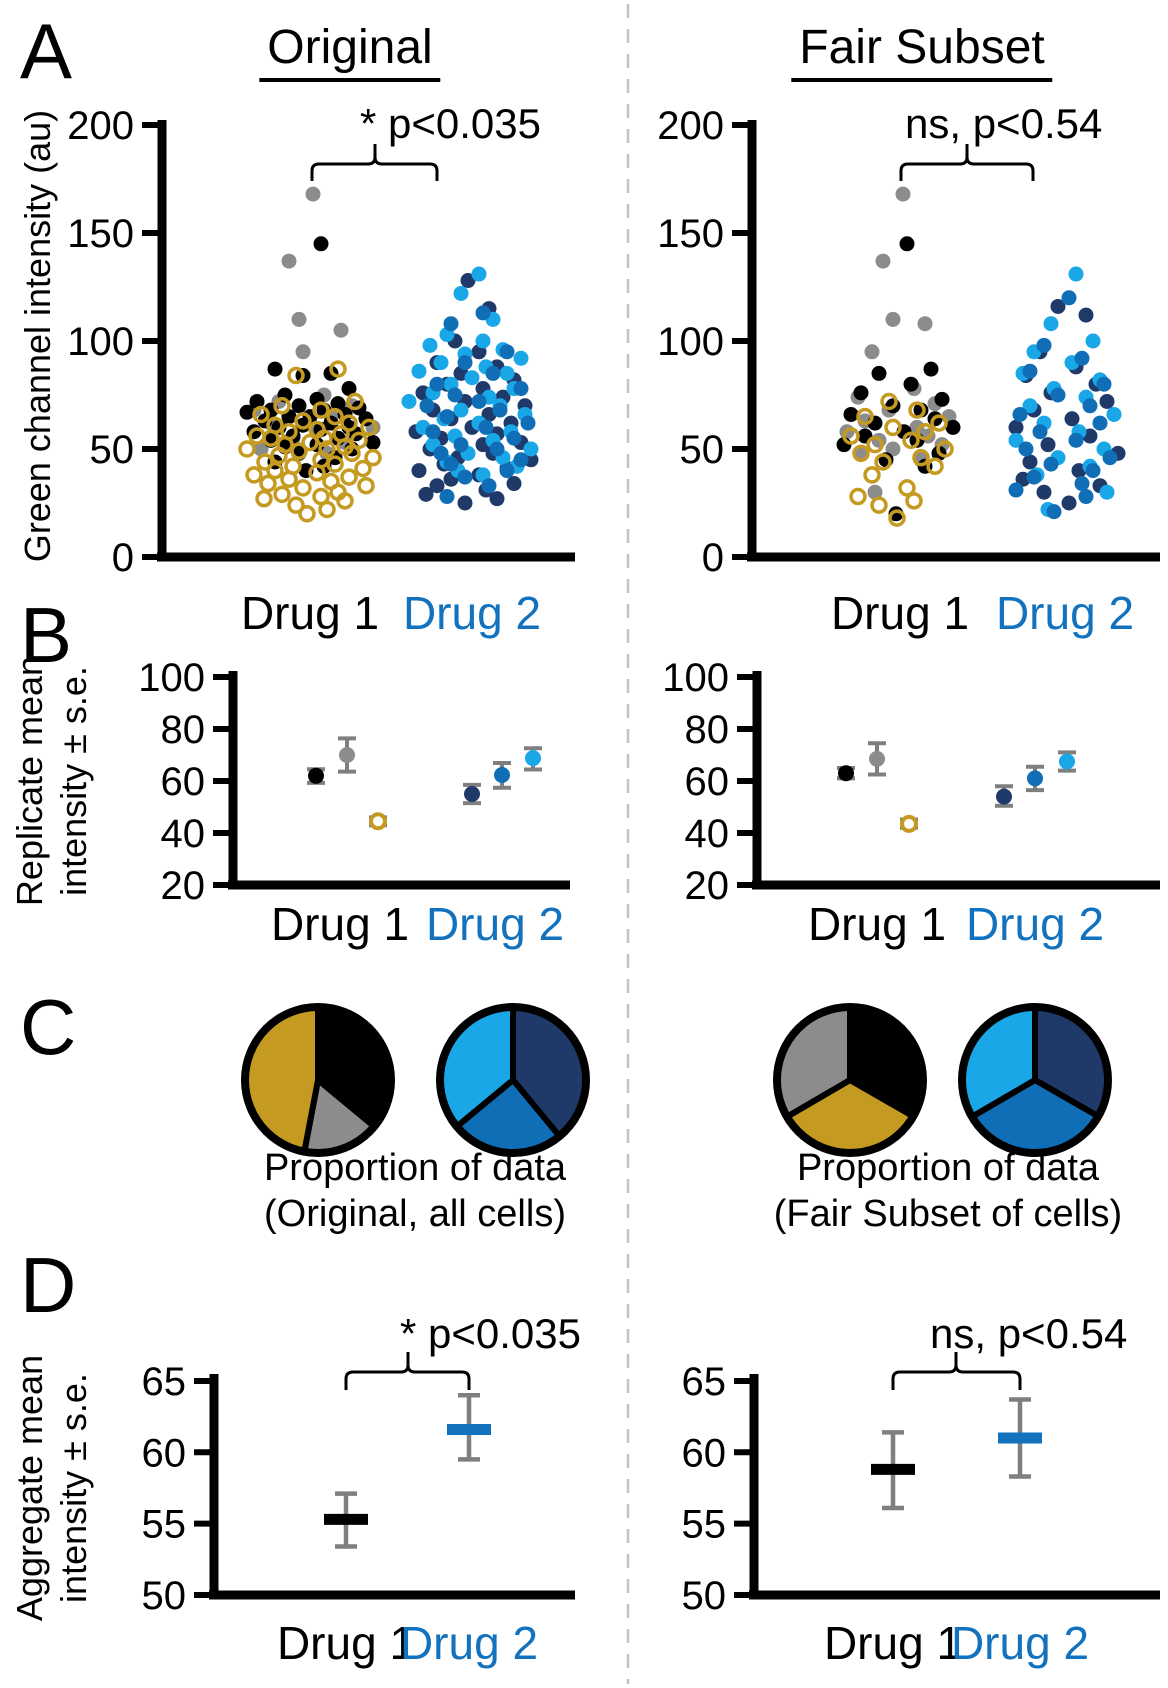 The height and width of the screenshot is (1688, 1168). What do you see at coordinates (704, 1382) in the screenshot?
I see `y-tick-label: 65` at bounding box center [704, 1382].